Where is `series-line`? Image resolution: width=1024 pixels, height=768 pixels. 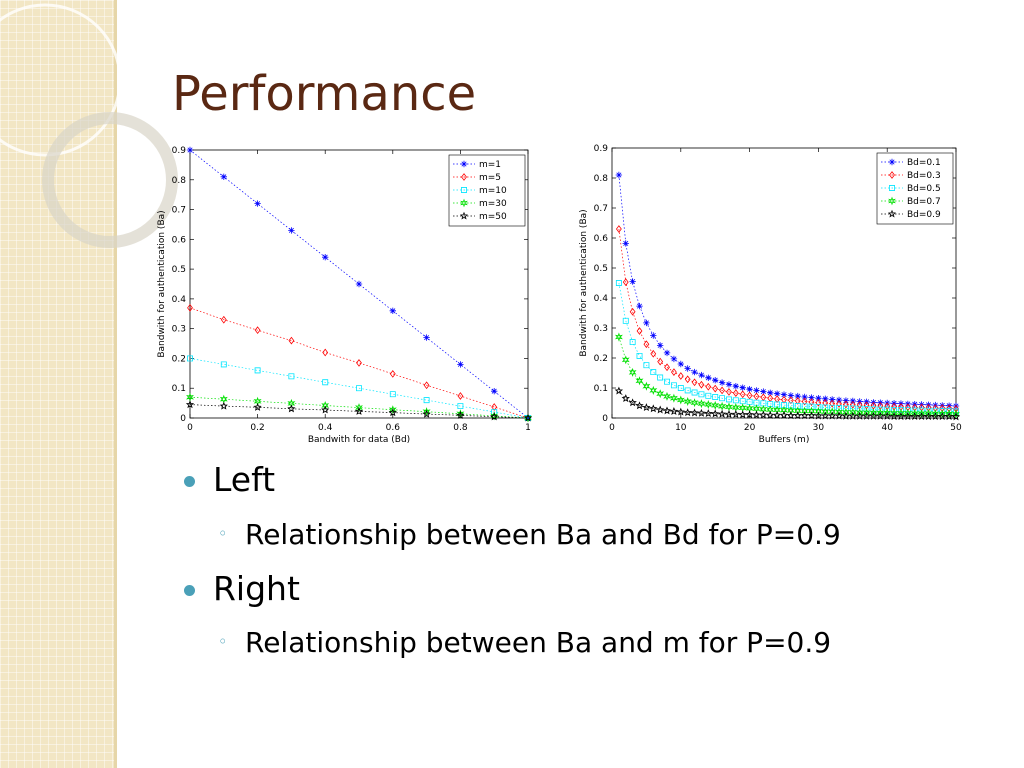
series-line is located at coordinates (359, 411).